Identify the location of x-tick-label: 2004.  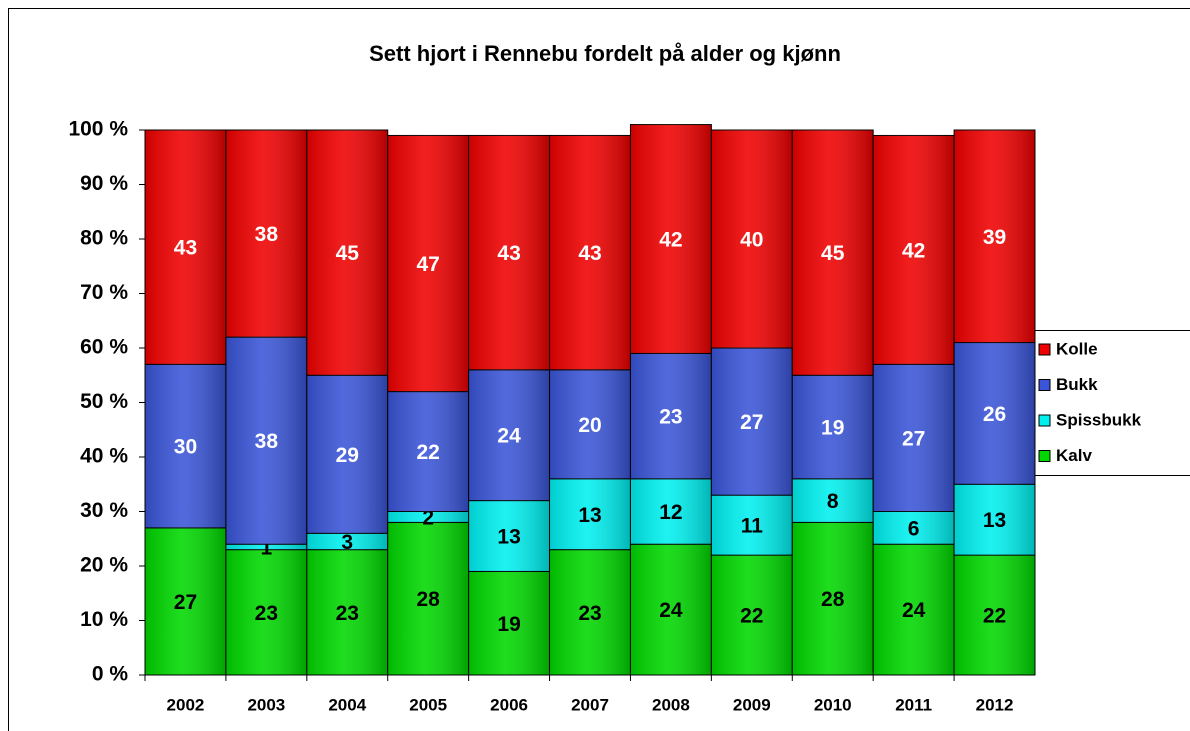
(347, 704).